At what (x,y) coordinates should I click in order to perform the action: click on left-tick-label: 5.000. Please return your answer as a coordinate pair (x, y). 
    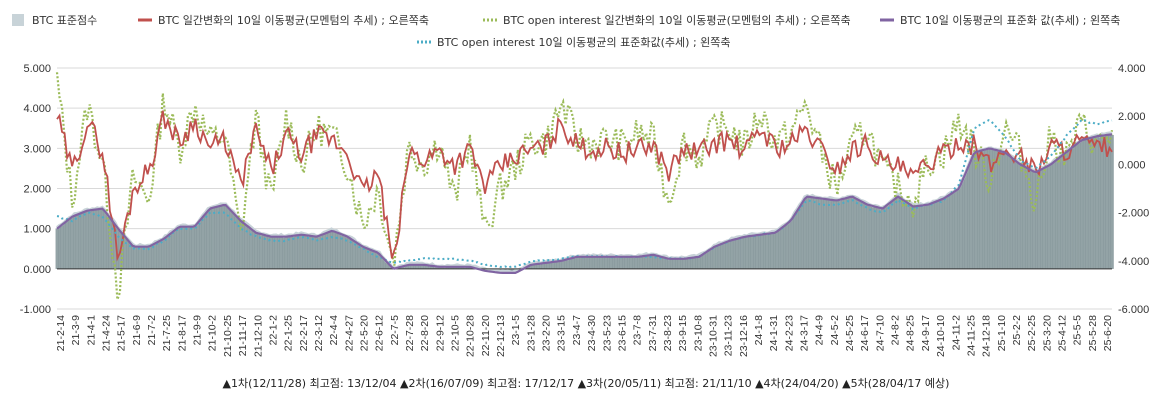
    Looking at the image, I should click on (37, 69).